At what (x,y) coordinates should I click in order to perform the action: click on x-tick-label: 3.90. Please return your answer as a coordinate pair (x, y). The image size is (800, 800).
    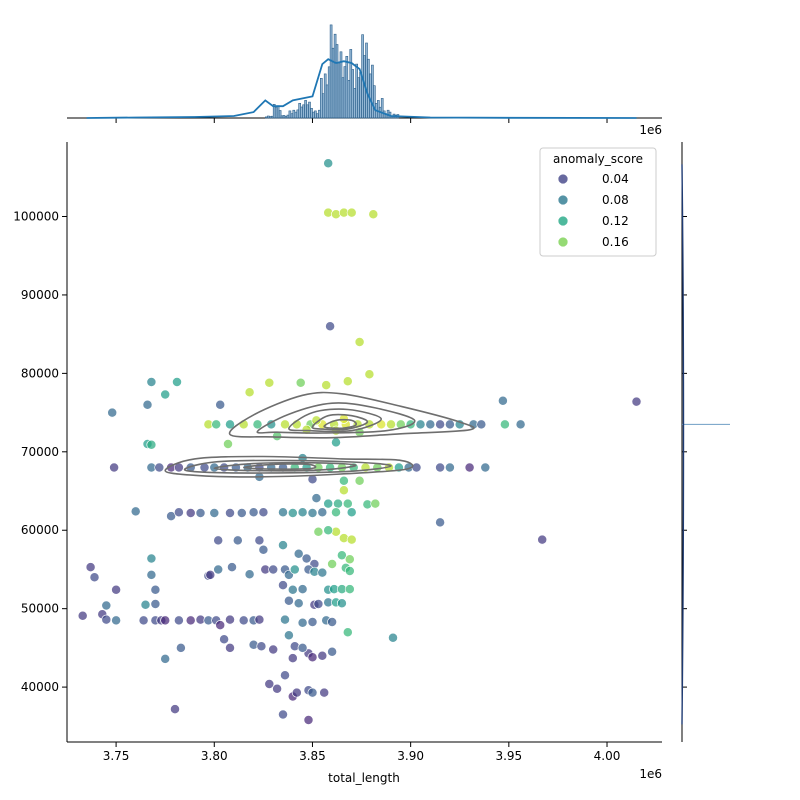
    Looking at the image, I should click on (410, 756).